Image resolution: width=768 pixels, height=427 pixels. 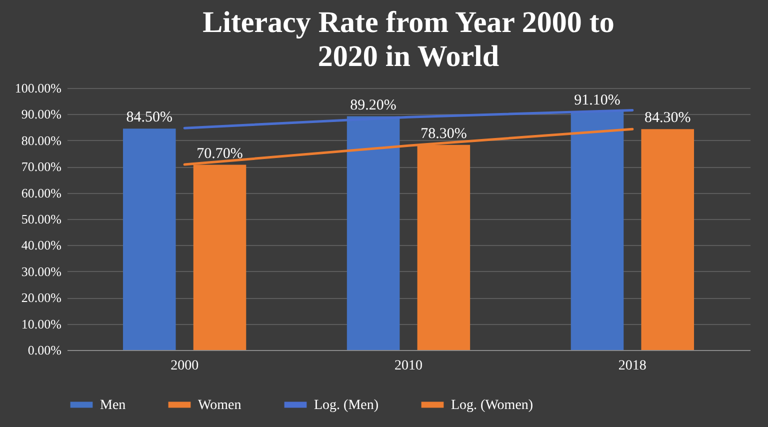 I want to click on y-tick-label: 30.00%, so click(x=41, y=271).